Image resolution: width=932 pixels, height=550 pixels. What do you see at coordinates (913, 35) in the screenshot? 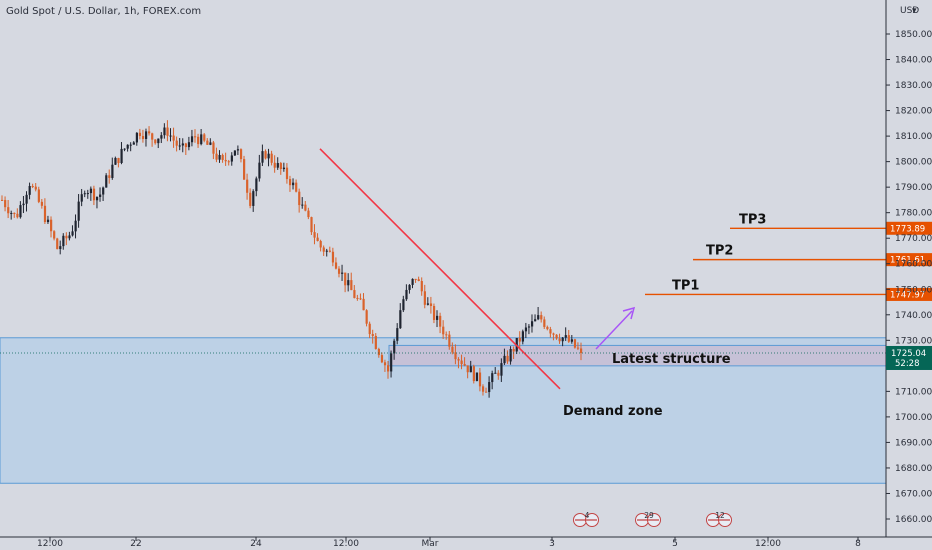
I see `price-tick-label: 1850.00` at bounding box center [913, 35].